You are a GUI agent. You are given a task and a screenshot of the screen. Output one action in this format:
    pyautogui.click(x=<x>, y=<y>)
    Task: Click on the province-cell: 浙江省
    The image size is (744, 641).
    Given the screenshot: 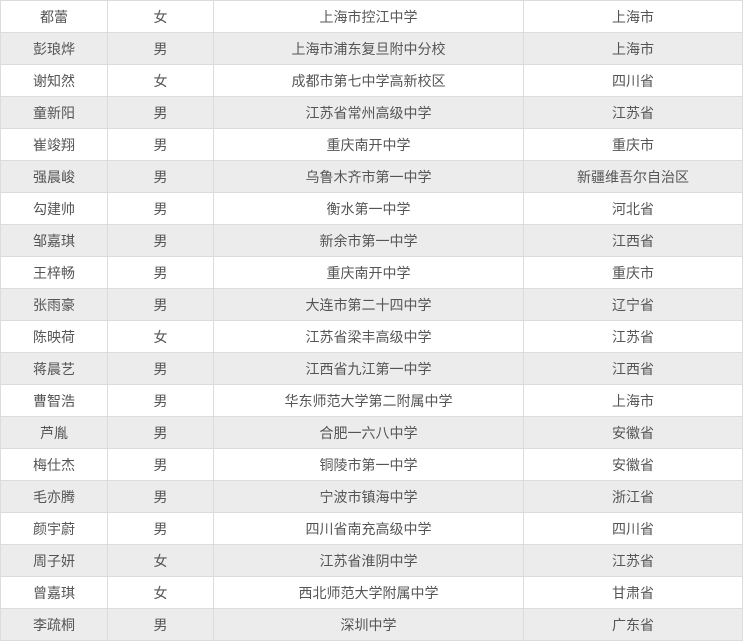 What is the action you would take?
    pyautogui.click(x=633, y=496)
    